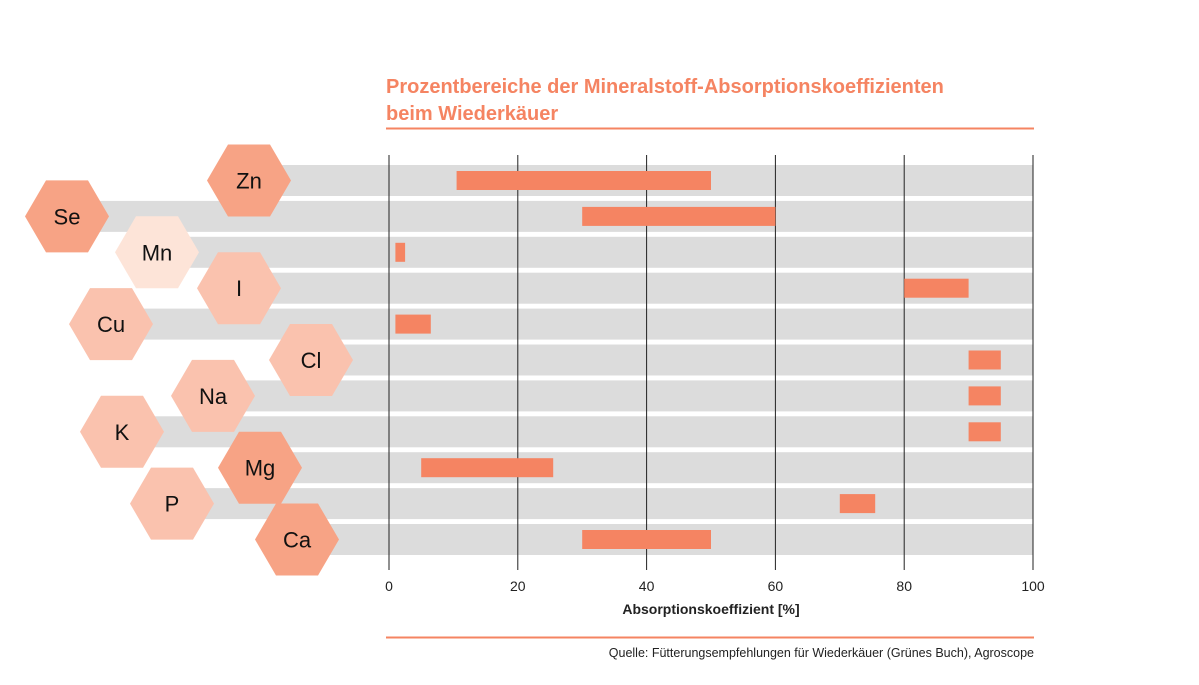 Image resolution: width=1199 pixels, height=685 pixels. What do you see at coordinates (679, 216) in the screenshot?
I see `range-bar-se` at bounding box center [679, 216].